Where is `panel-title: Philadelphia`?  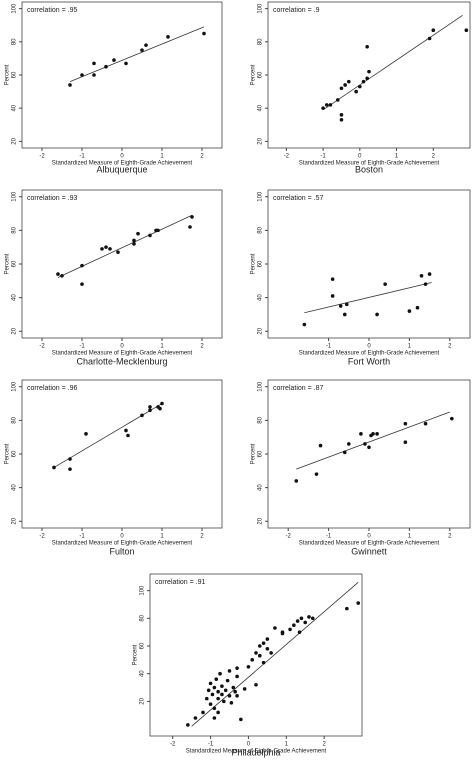 panel-title: Philadelphia is located at coordinates (255, 752).